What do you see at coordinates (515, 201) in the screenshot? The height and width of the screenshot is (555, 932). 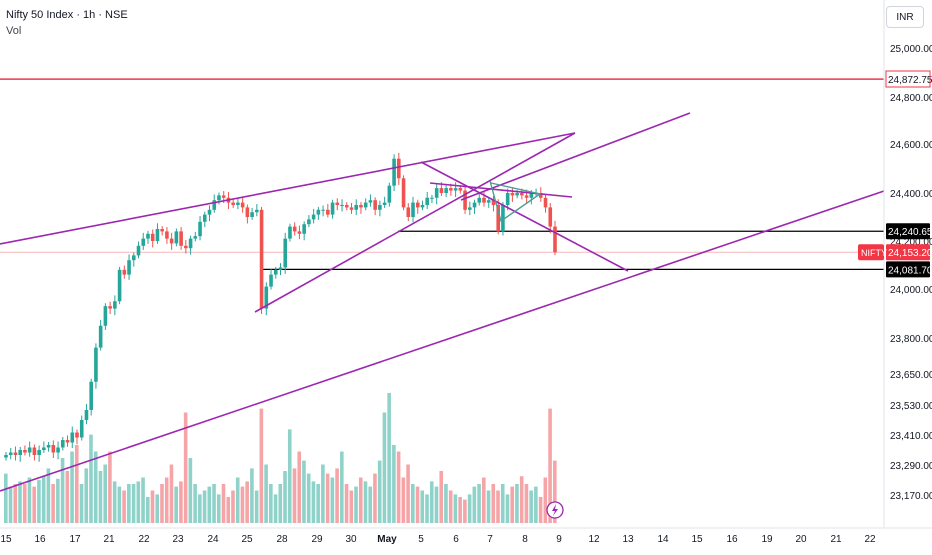 I see `pattern-line` at bounding box center [515, 201].